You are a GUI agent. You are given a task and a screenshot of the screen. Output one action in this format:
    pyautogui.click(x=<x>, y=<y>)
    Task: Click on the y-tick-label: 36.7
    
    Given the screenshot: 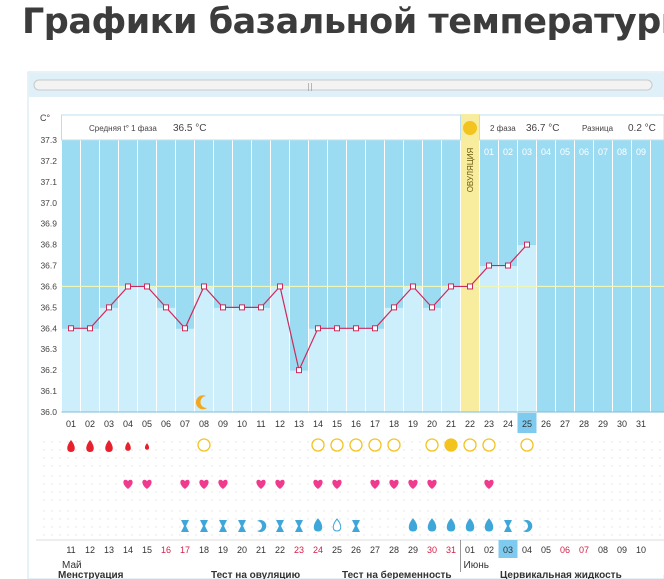 What is the action you would take?
    pyautogui.click(x=48, y=266)
    